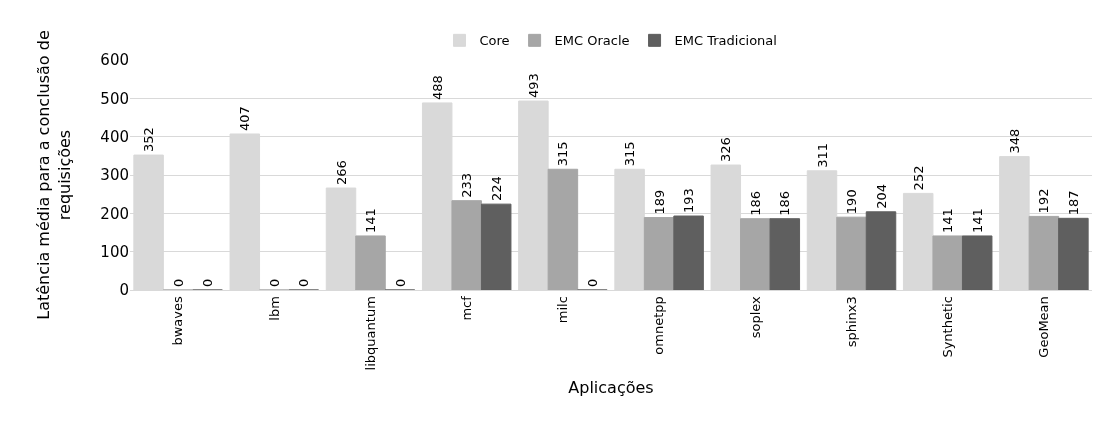 Image resolution: width=1107 pixels, height=430 pixels. Describe the element at coordinates (659, 325) in the screenshot. I see `x-tick-label: omnetpp` at that location.